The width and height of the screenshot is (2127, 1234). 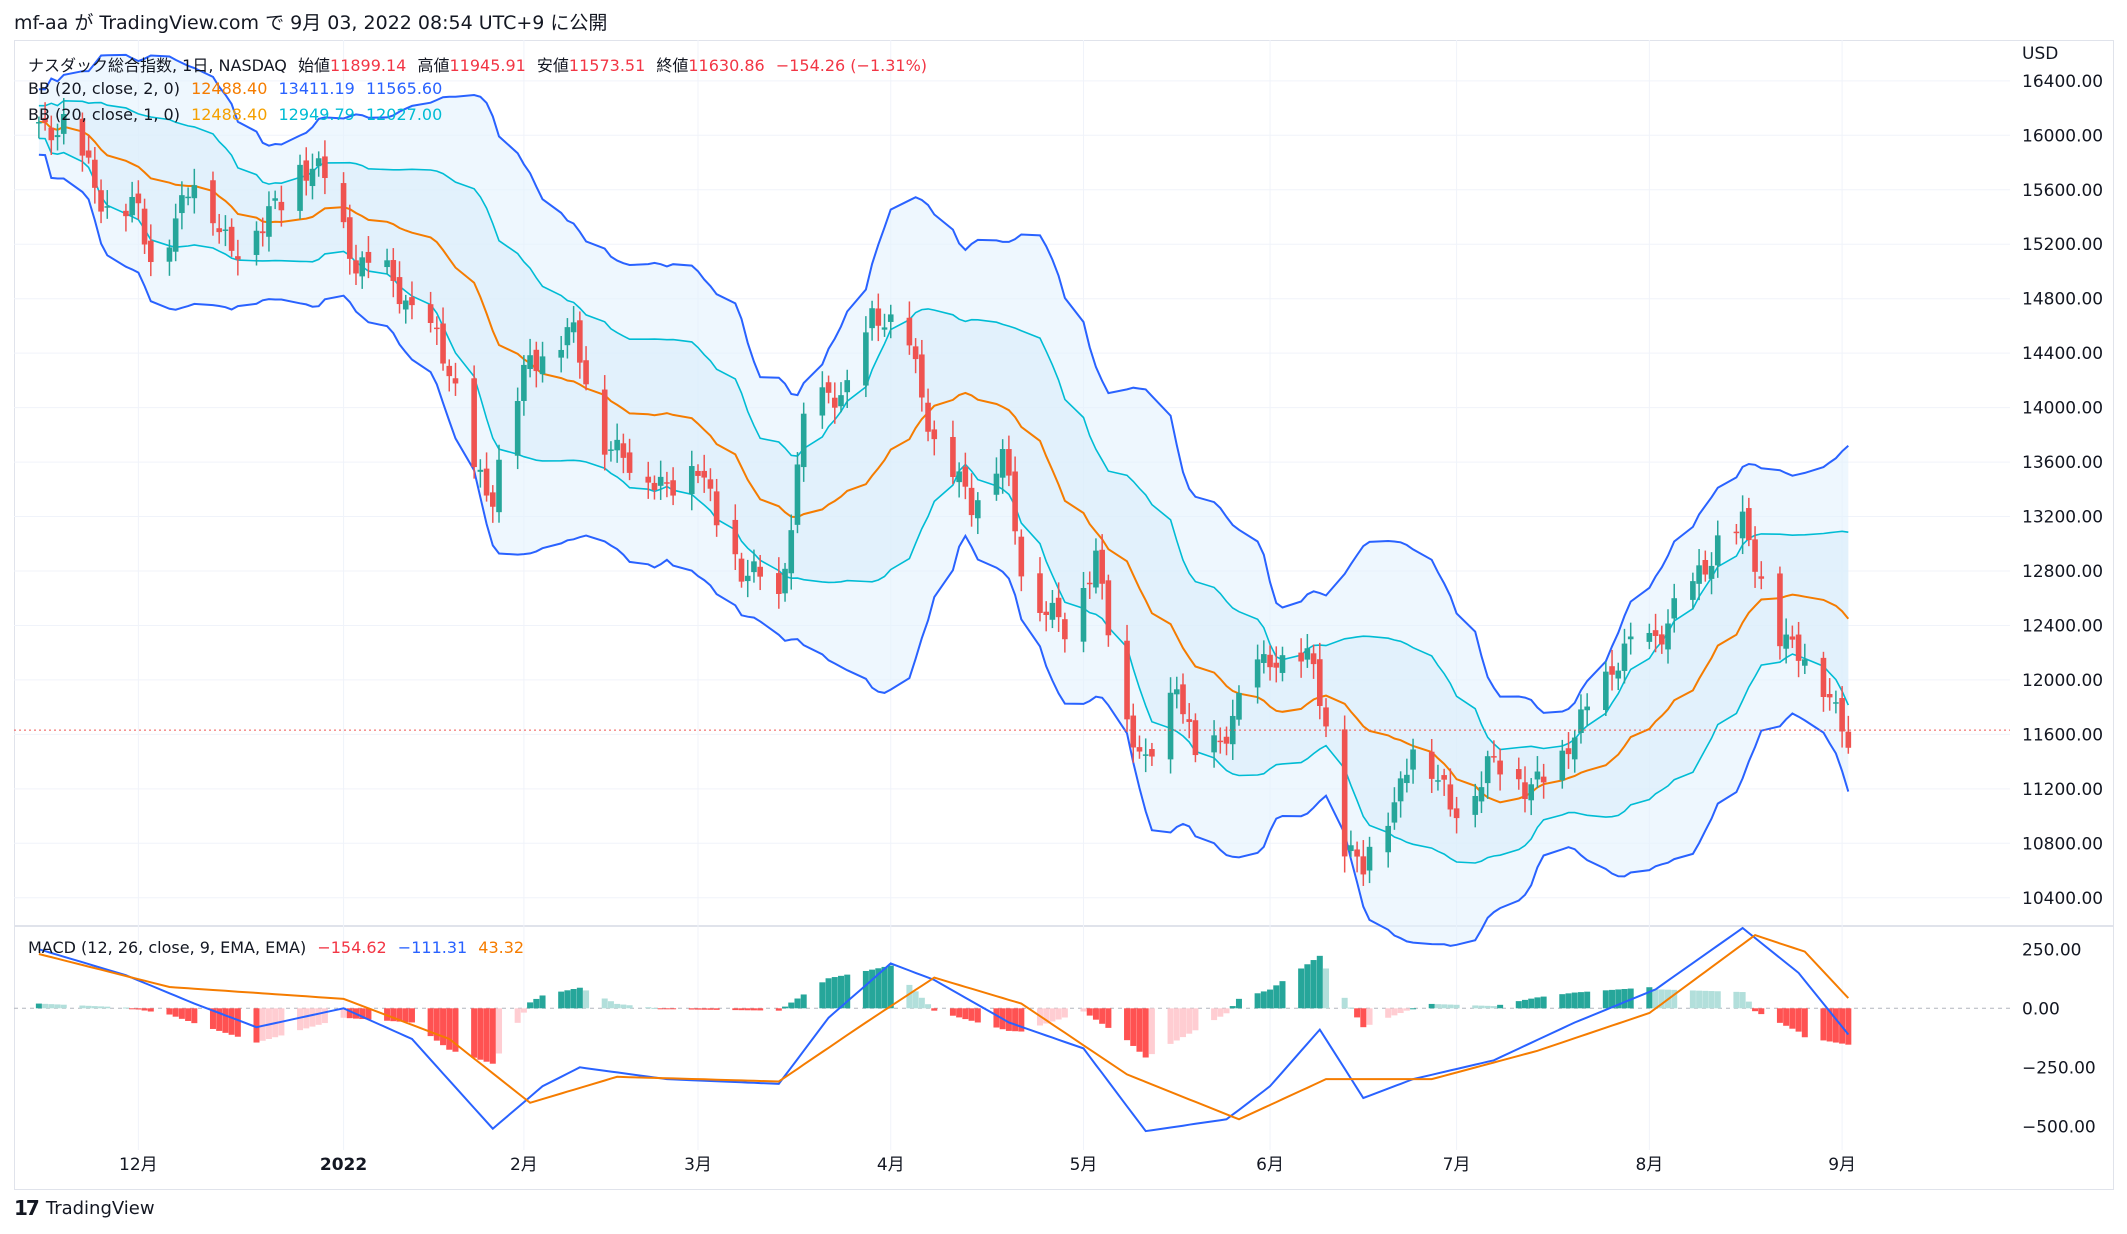 What do you see at coordinates (1270, 1165) in the screenshot?
I see `time-tick-label: 6月` at bounding box center [1270, 1165].